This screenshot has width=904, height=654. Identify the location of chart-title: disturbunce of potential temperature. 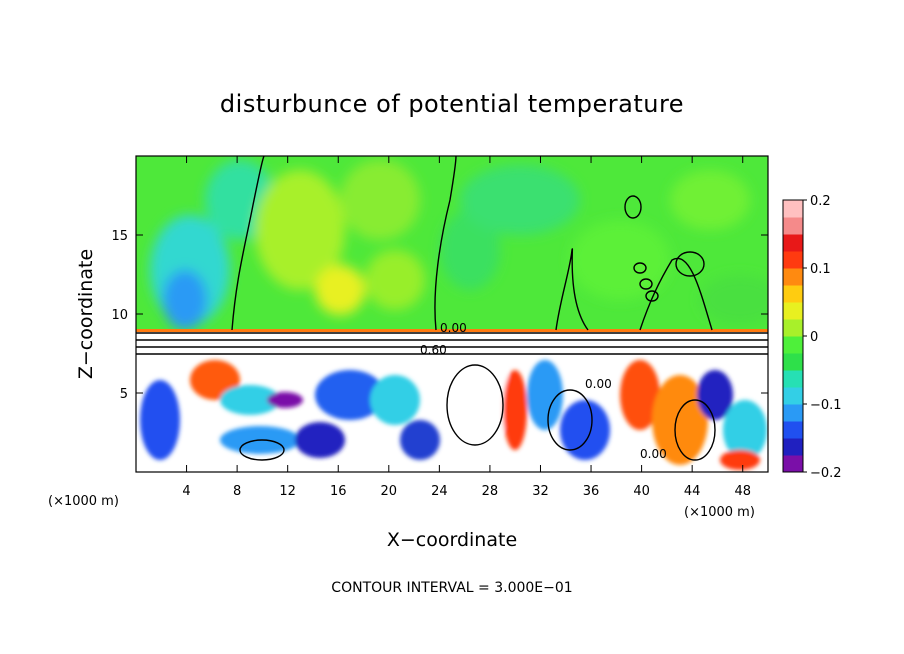
(452, 104).